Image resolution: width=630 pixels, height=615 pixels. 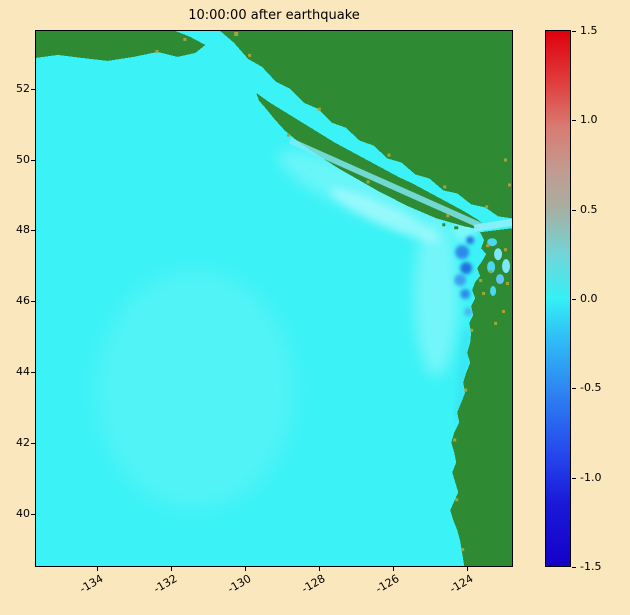 What do you see at coordinates (23, 371) in the screenshot?
I see `y-tick-label: 44` at bounding box center [23, 371].